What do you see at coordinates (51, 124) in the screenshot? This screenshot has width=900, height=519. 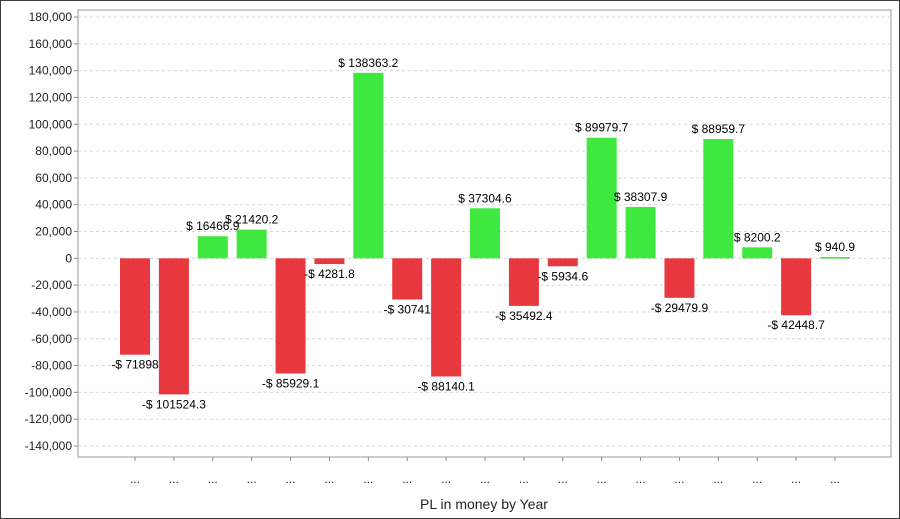 I see `y-tick-label: 100,000` at bounding box center [51, 124].